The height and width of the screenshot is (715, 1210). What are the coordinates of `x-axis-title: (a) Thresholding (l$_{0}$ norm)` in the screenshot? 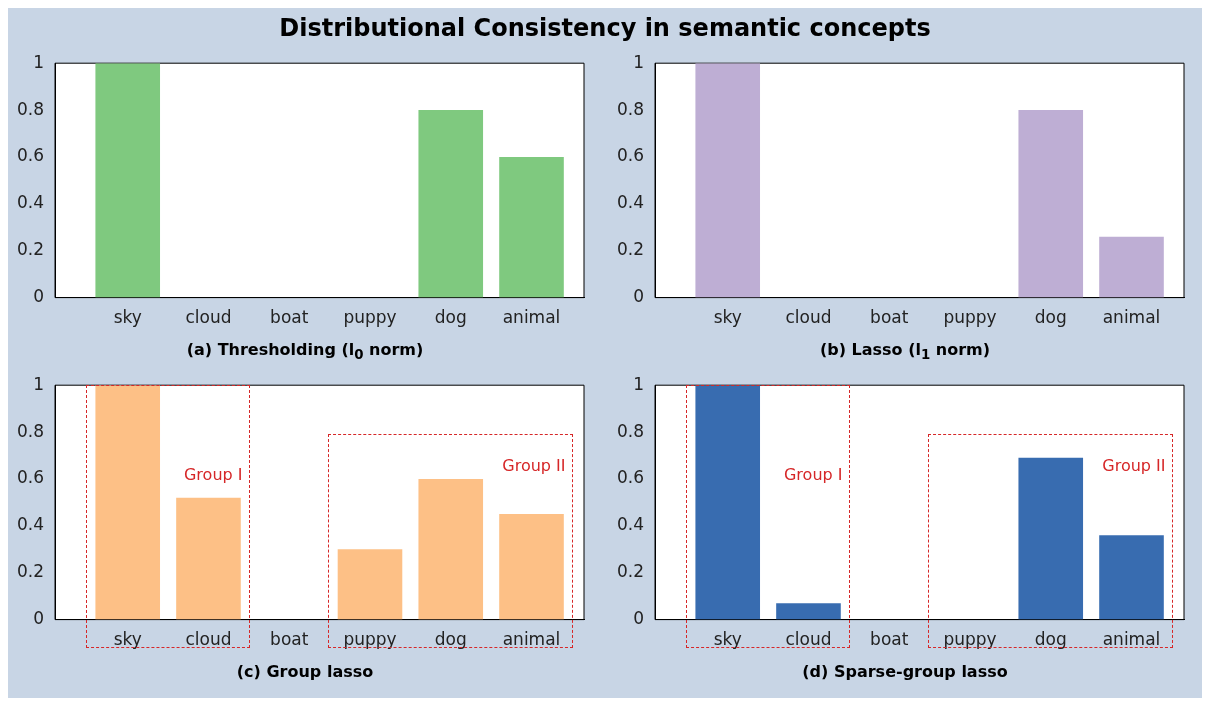 It's located at (305, 352).